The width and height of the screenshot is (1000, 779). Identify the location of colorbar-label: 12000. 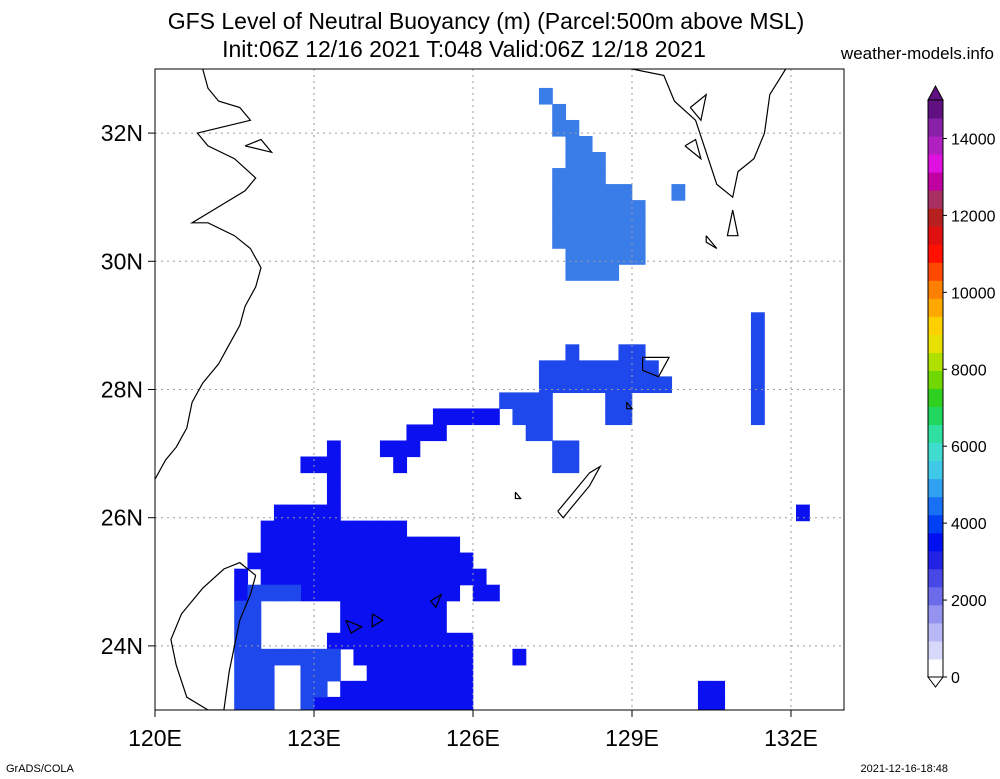
(973, 216).